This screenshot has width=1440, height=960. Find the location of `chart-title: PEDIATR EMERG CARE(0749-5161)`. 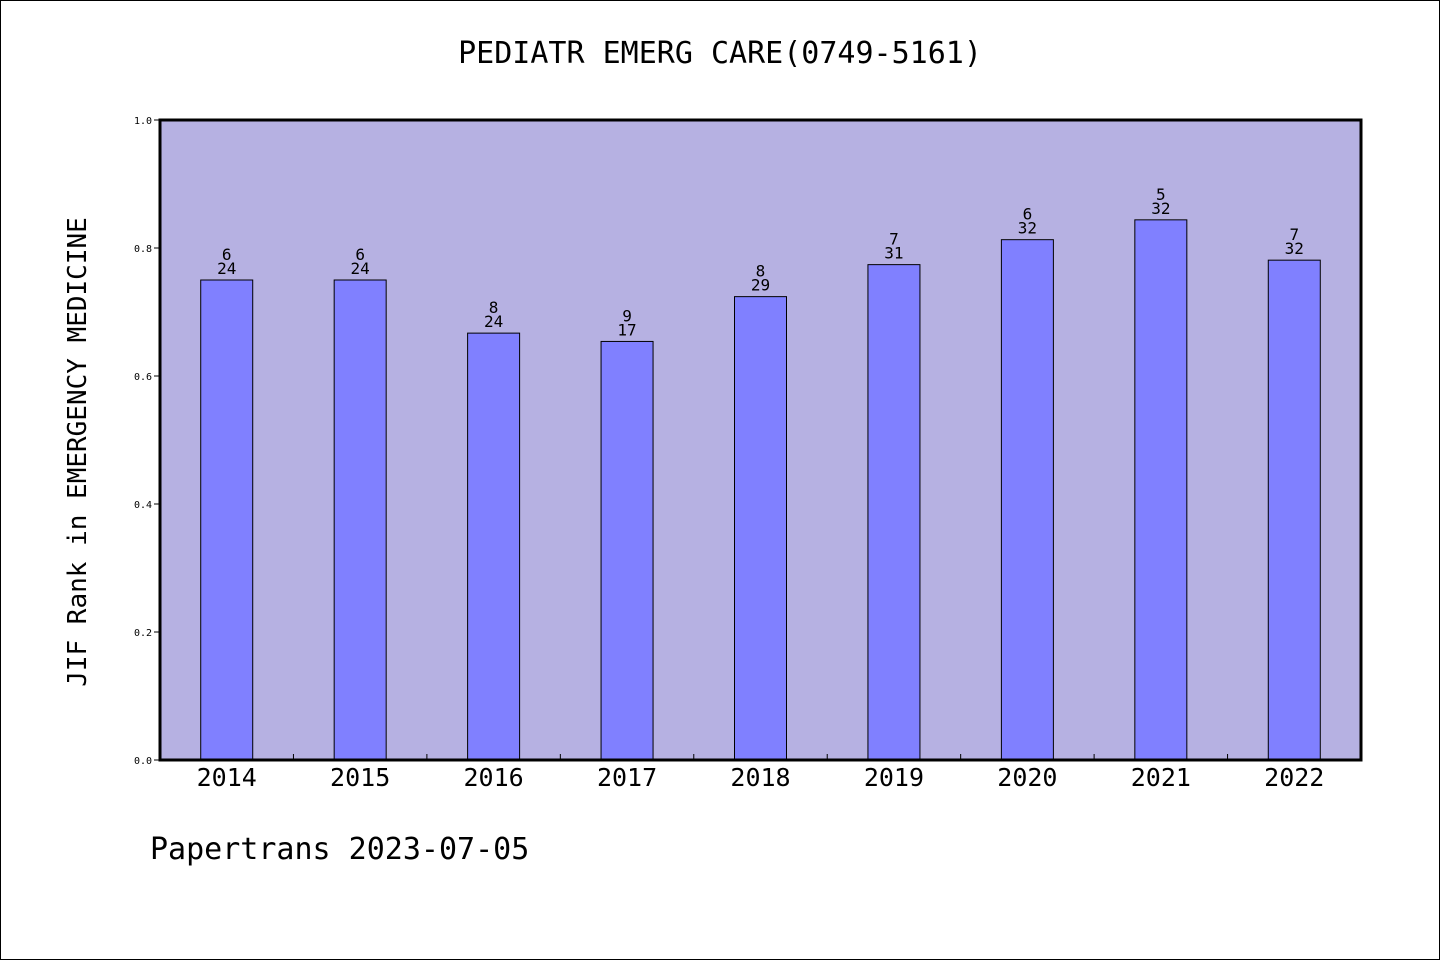

chart-title: PEDIATR EMERG CARE(0749-5161) is located at coordinates (720, 53).